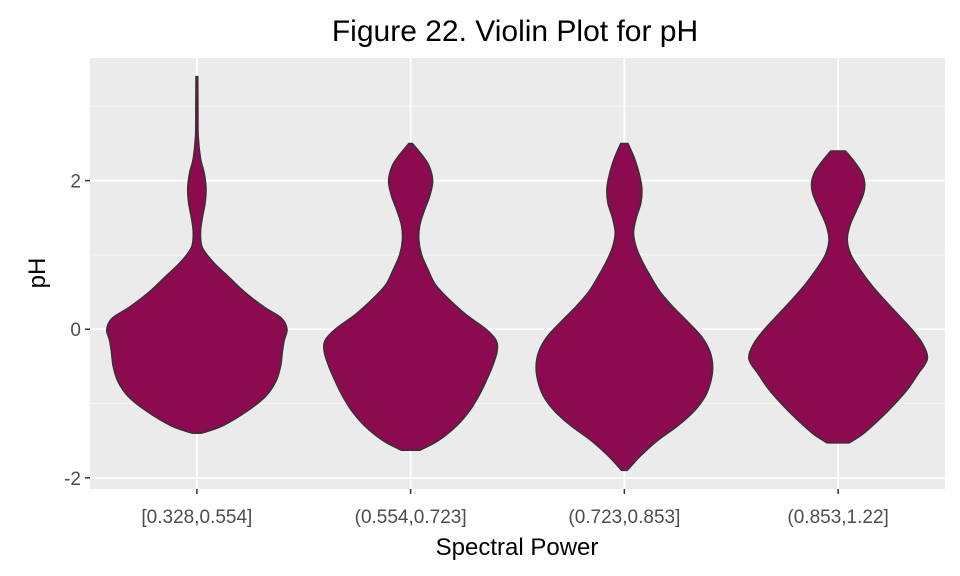 Image resolution: width=960 pixels, height=576 pixels. What do you see at coordinates (517, 547) in the screenshot?
I see `x-axis-title: Spectral Power` at bounding box center [517, 547].